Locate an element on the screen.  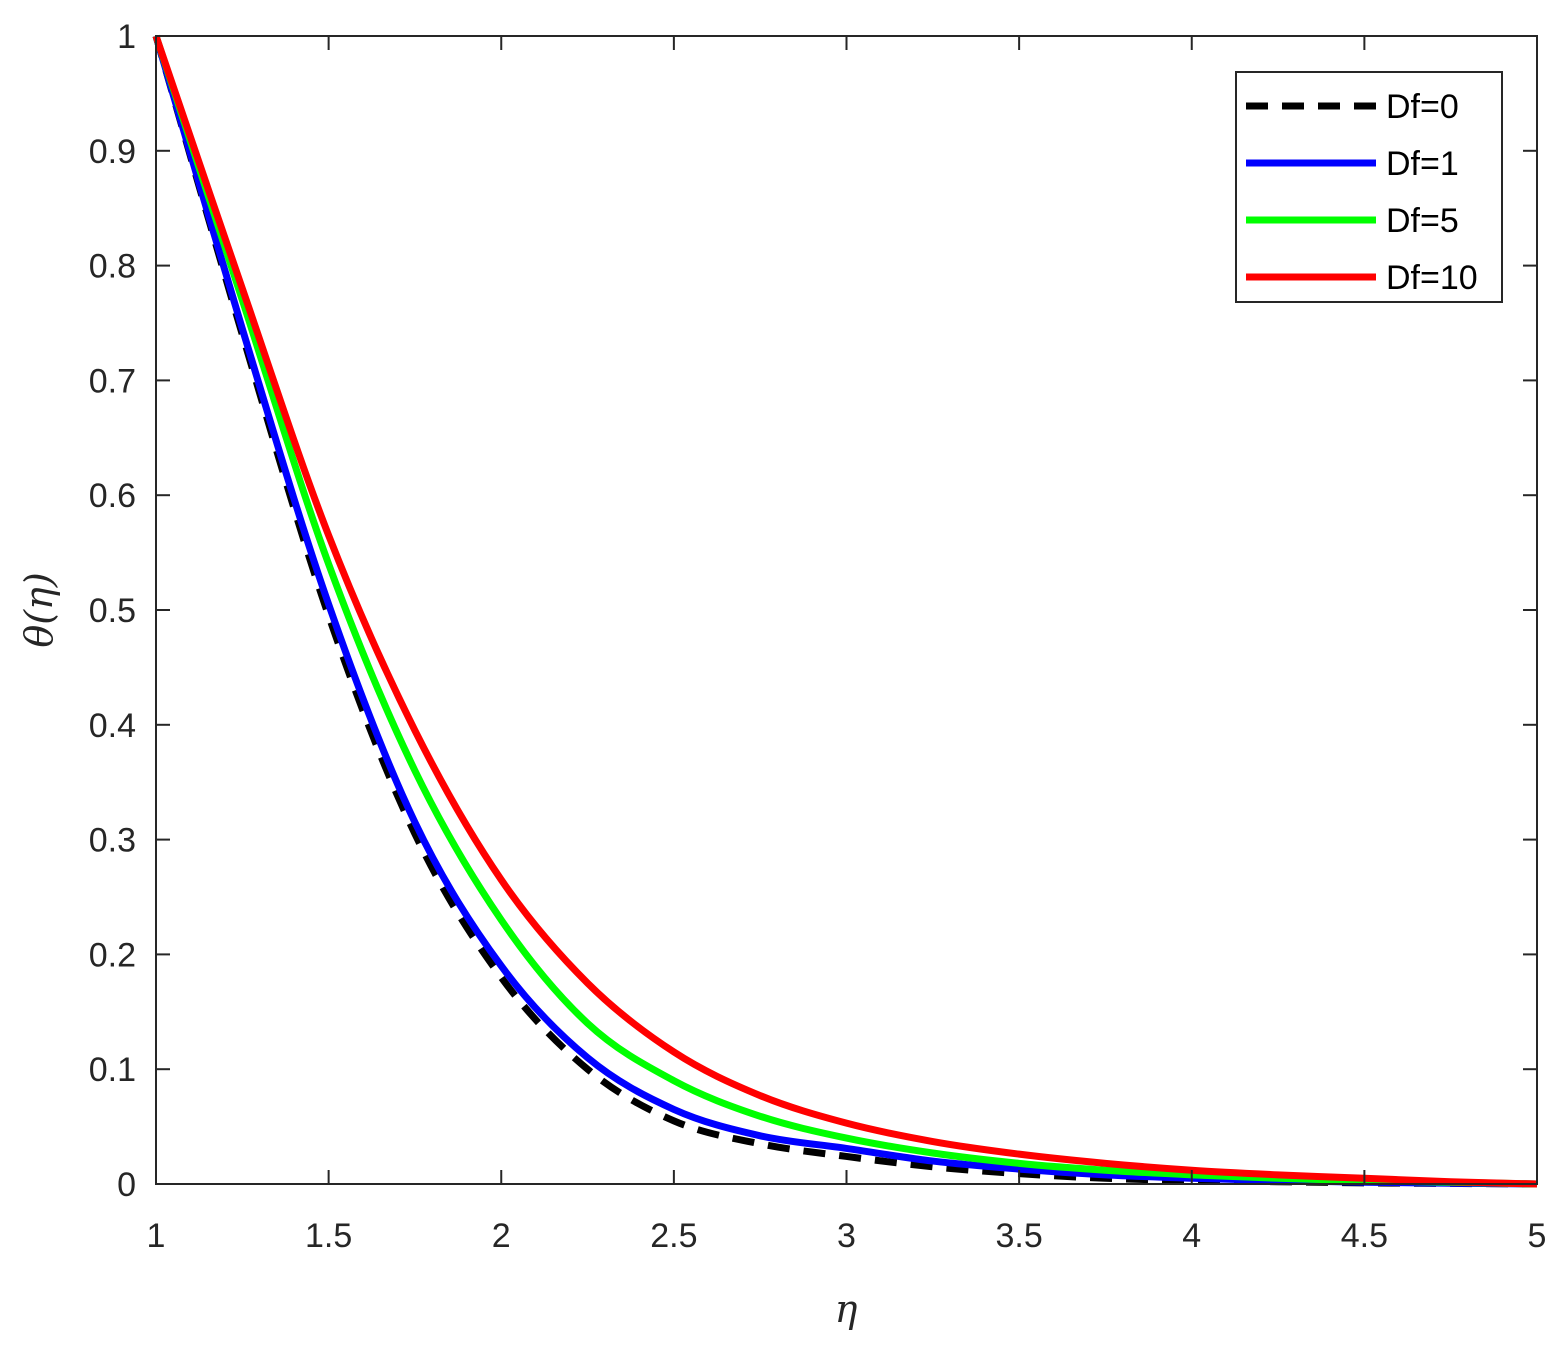
x-axis-label: η is located at coordinates (846, 1309).